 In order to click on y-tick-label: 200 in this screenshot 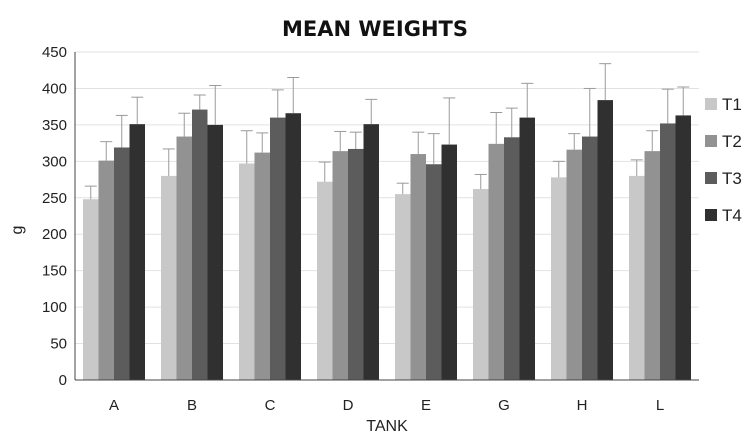, I will do `click(54, 234)`.